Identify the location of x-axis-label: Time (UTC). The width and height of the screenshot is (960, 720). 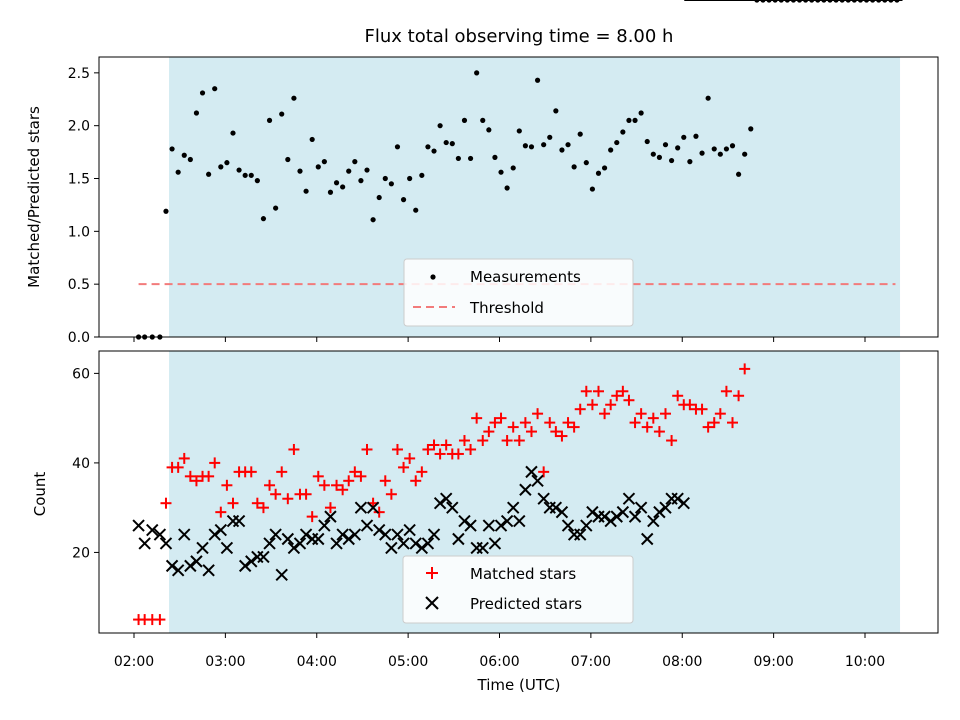
(519, 685).